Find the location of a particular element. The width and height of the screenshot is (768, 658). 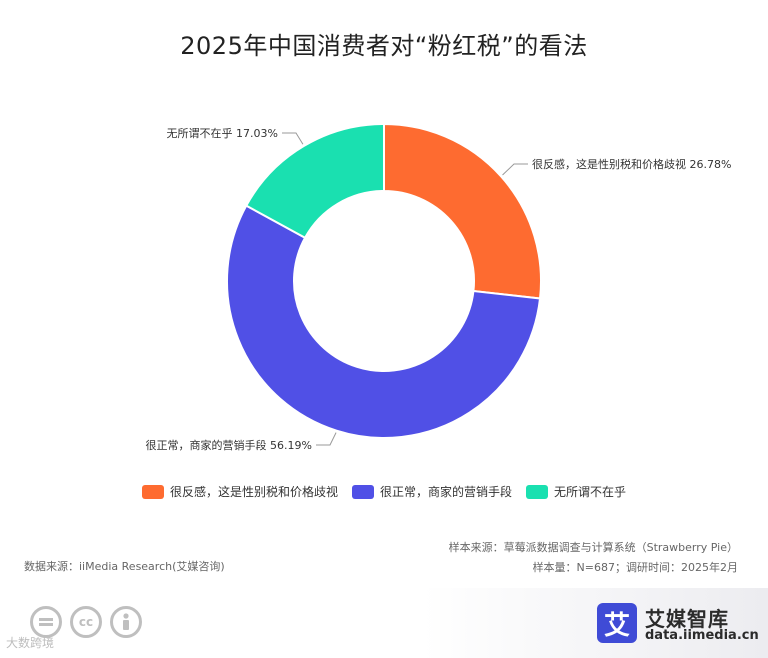

data-label: 很正常，商家的营销手段 56.19% is located at coordinates (229, 445).